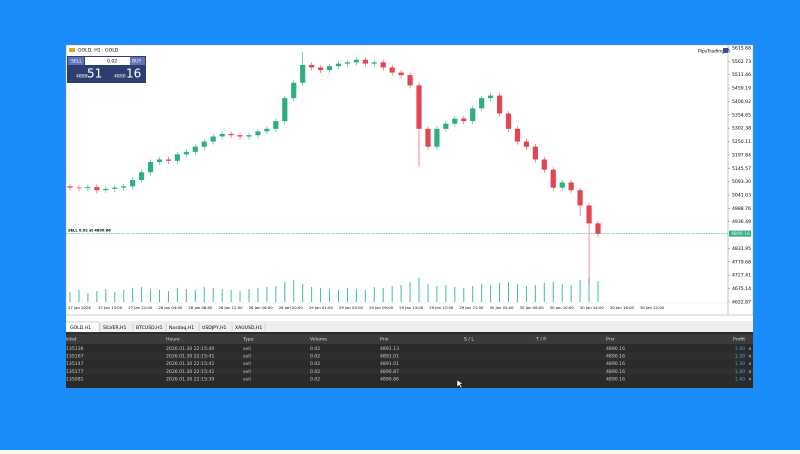 This screenshot has width=800, height=454. What do you see at coordinates (181, 328) in the screenshot?
I see `tab: Nasdaq,H1` at bounding box center [181, 328].